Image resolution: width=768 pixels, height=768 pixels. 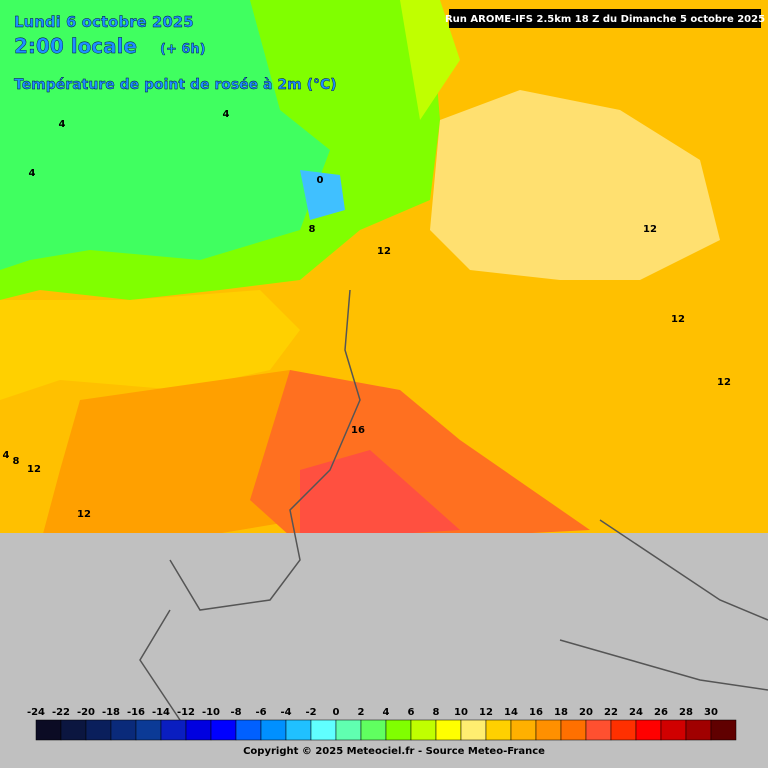 What do you see at coordinates (336, 712) in the screenshot?
I see `legend-label: 0` at bounding box center [336, 712].